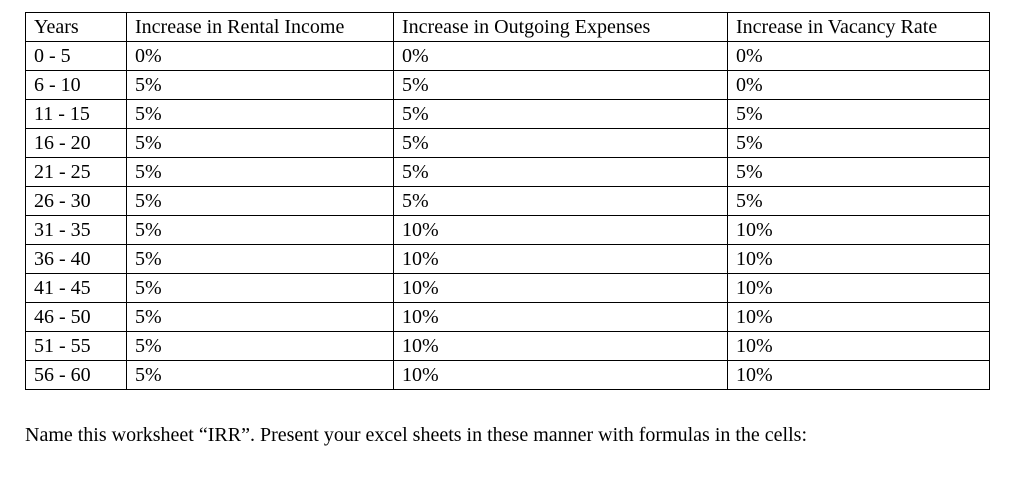 The width and height of the screenshot is (1035, 477). I want to click on table-row: 41 - 45 5% 10% 10%, so click(507, 288).